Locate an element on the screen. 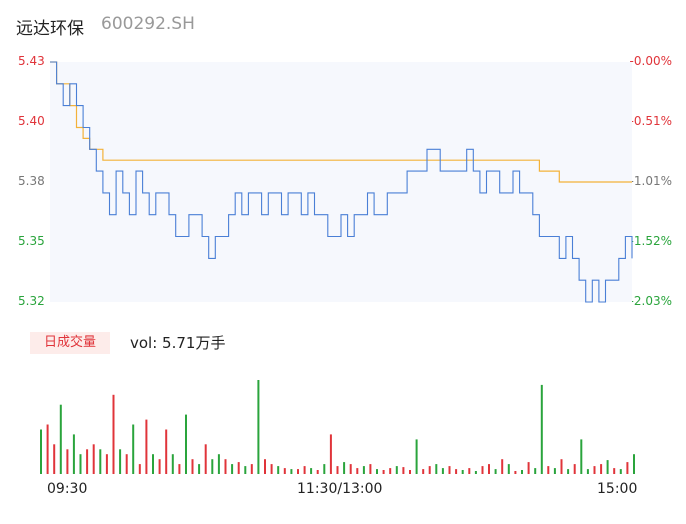  price-tick-label: 5.35 is located at coordinates (31, 241).